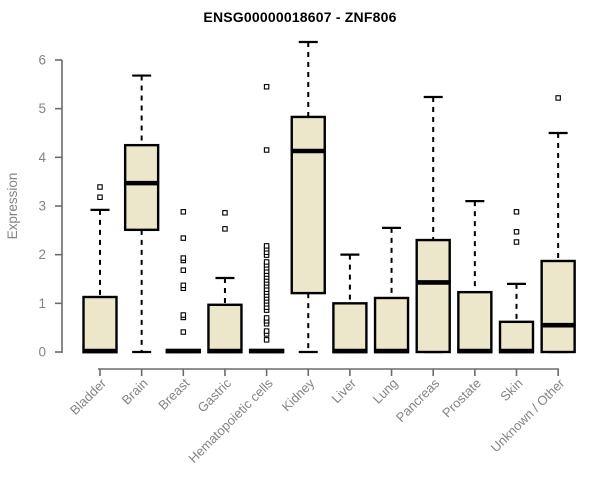 The width and height of the screenshot is (600, 500). What do you see at coordinates (214, 395) in the screenshot?
I see `x-tick-label: Gastric` at bounding box center [214, 395].